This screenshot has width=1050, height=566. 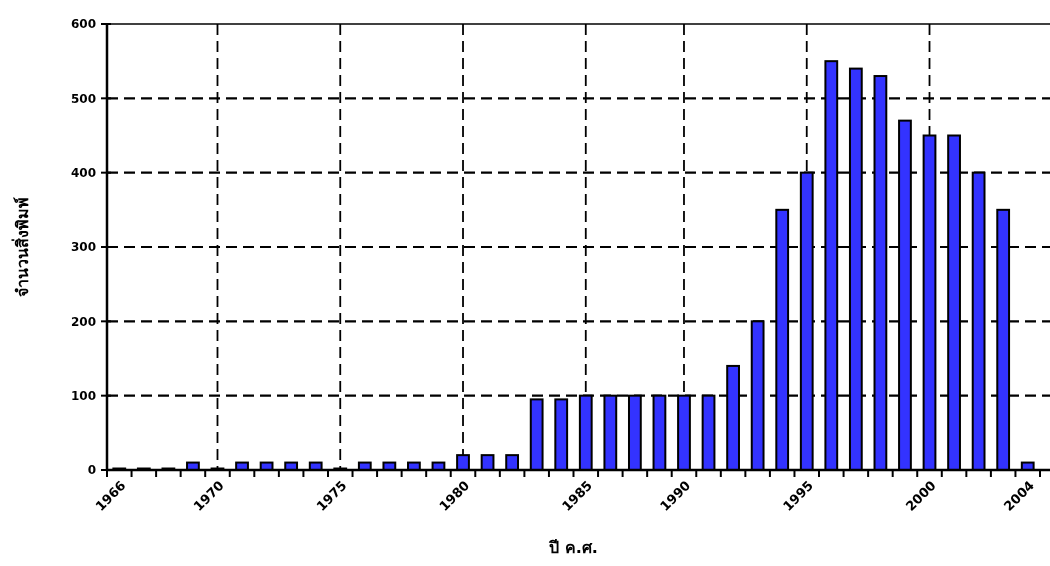 What do you see at coordinates (91, 470) in the screenshot?
I see `y-tick-label: 0` at bounding box center [91, 470].